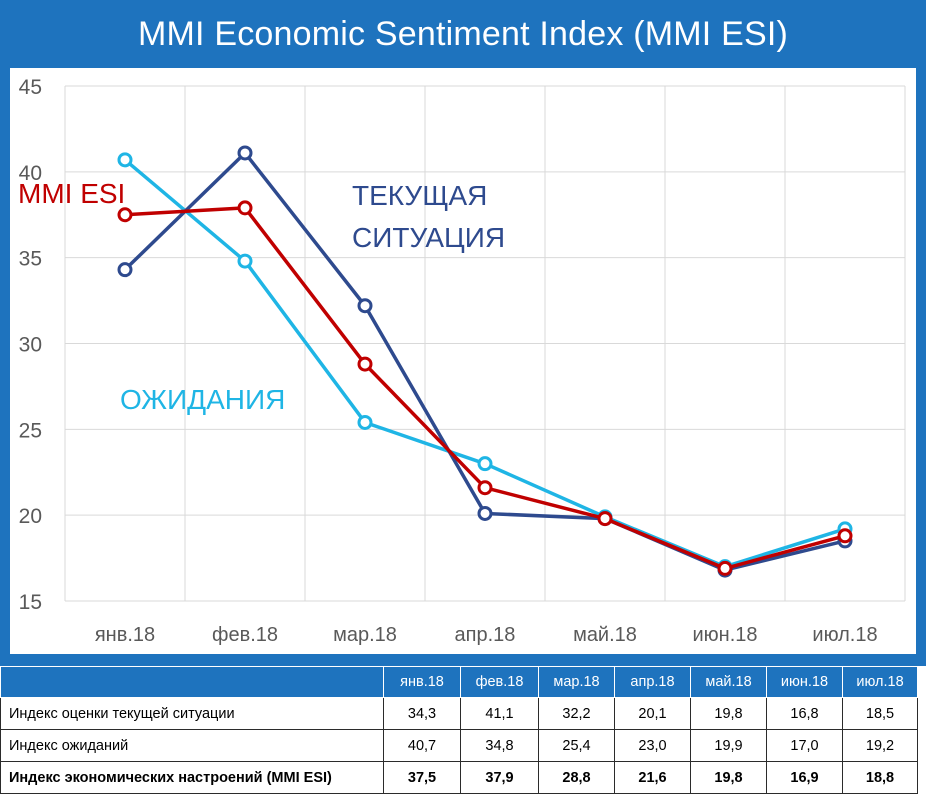 The width and height of the screenshot is (926, 796). What do you see at coordinates (880, 713) in the screenshot?
I see `table-cell: 18,5` at bounding box center [880, 713].